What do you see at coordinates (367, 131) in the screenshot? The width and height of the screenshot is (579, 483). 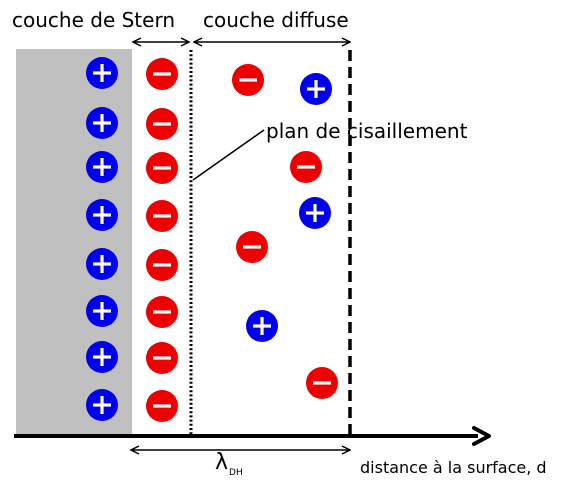 I see `shear-plane-label: plan de cisaillement` at bounding box center [367, 131].